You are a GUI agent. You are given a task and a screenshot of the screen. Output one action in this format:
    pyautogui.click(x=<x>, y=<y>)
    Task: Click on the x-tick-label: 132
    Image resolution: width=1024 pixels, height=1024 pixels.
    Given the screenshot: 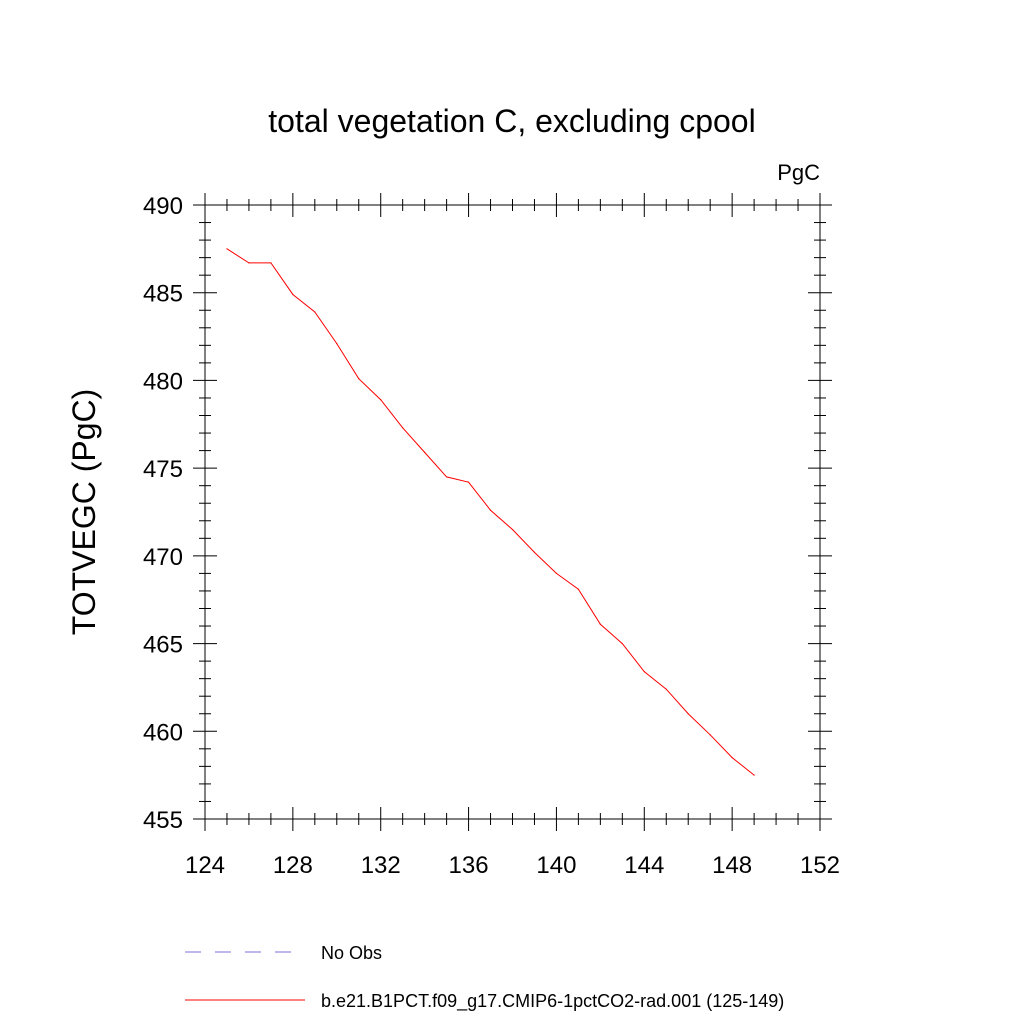 What is the action you would take?
    pyautogui.click(x=381, y=865)
    